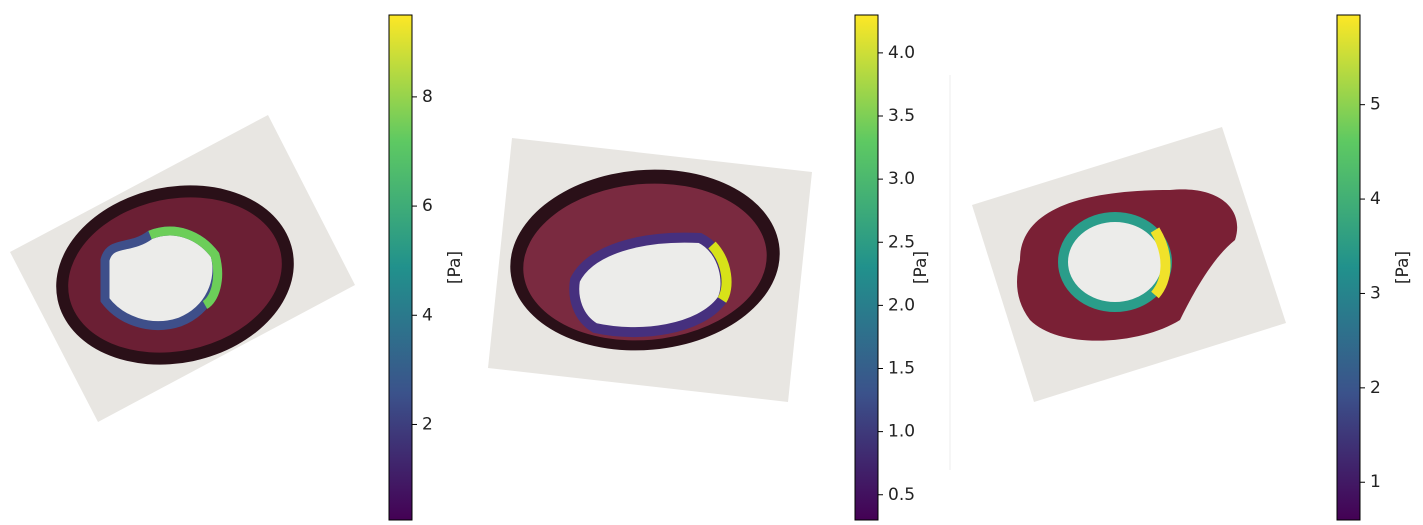 The image size is (1423, 525). What do you see at coordinates (1375, 105) in the screenshot?
I see `tick-label: 5` at bounding box center [1375, 105].